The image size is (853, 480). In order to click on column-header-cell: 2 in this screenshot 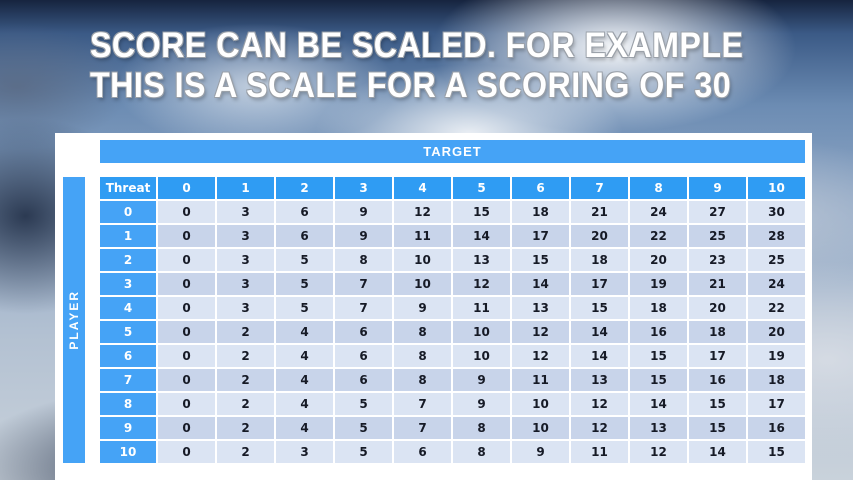, I will do `click(304, 188)`.